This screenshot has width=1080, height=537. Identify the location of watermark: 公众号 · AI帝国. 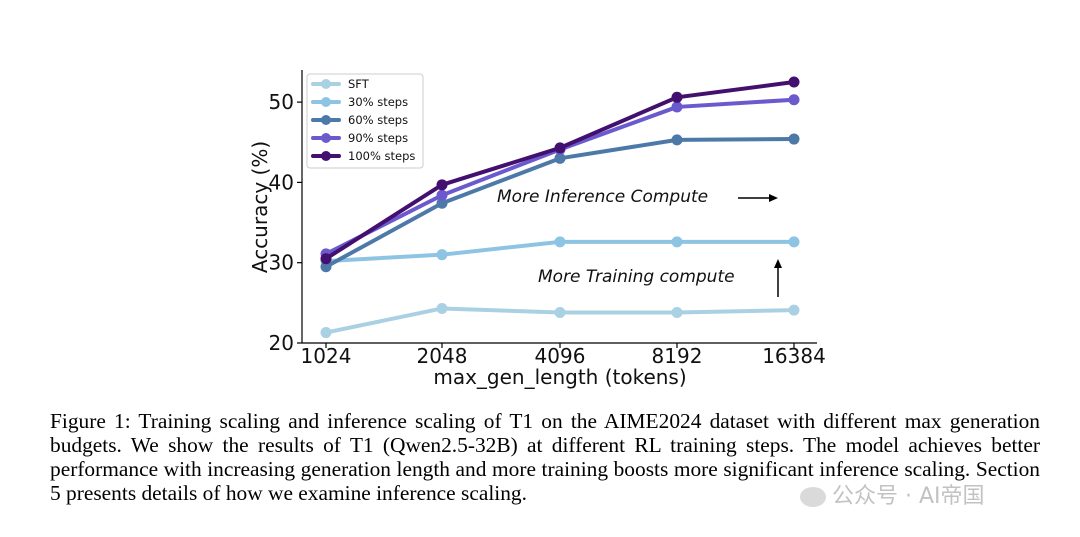
(892, 494).